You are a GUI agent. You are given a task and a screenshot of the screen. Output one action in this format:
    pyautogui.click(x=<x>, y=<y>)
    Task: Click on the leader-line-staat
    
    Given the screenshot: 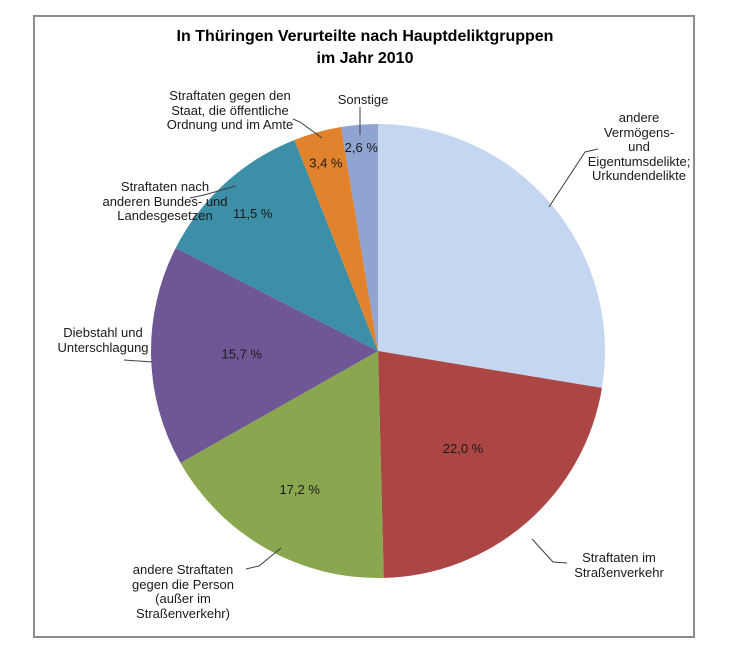 What is the action you would take?
    pyautogui.click(x=307, y=128)
    